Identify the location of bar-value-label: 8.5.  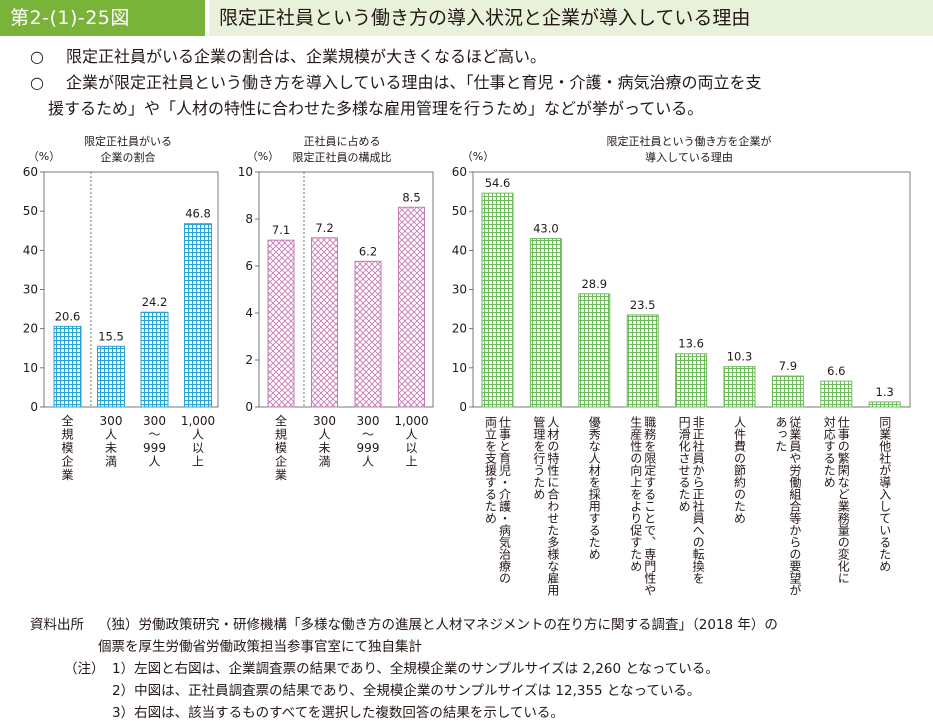
(411, 197).